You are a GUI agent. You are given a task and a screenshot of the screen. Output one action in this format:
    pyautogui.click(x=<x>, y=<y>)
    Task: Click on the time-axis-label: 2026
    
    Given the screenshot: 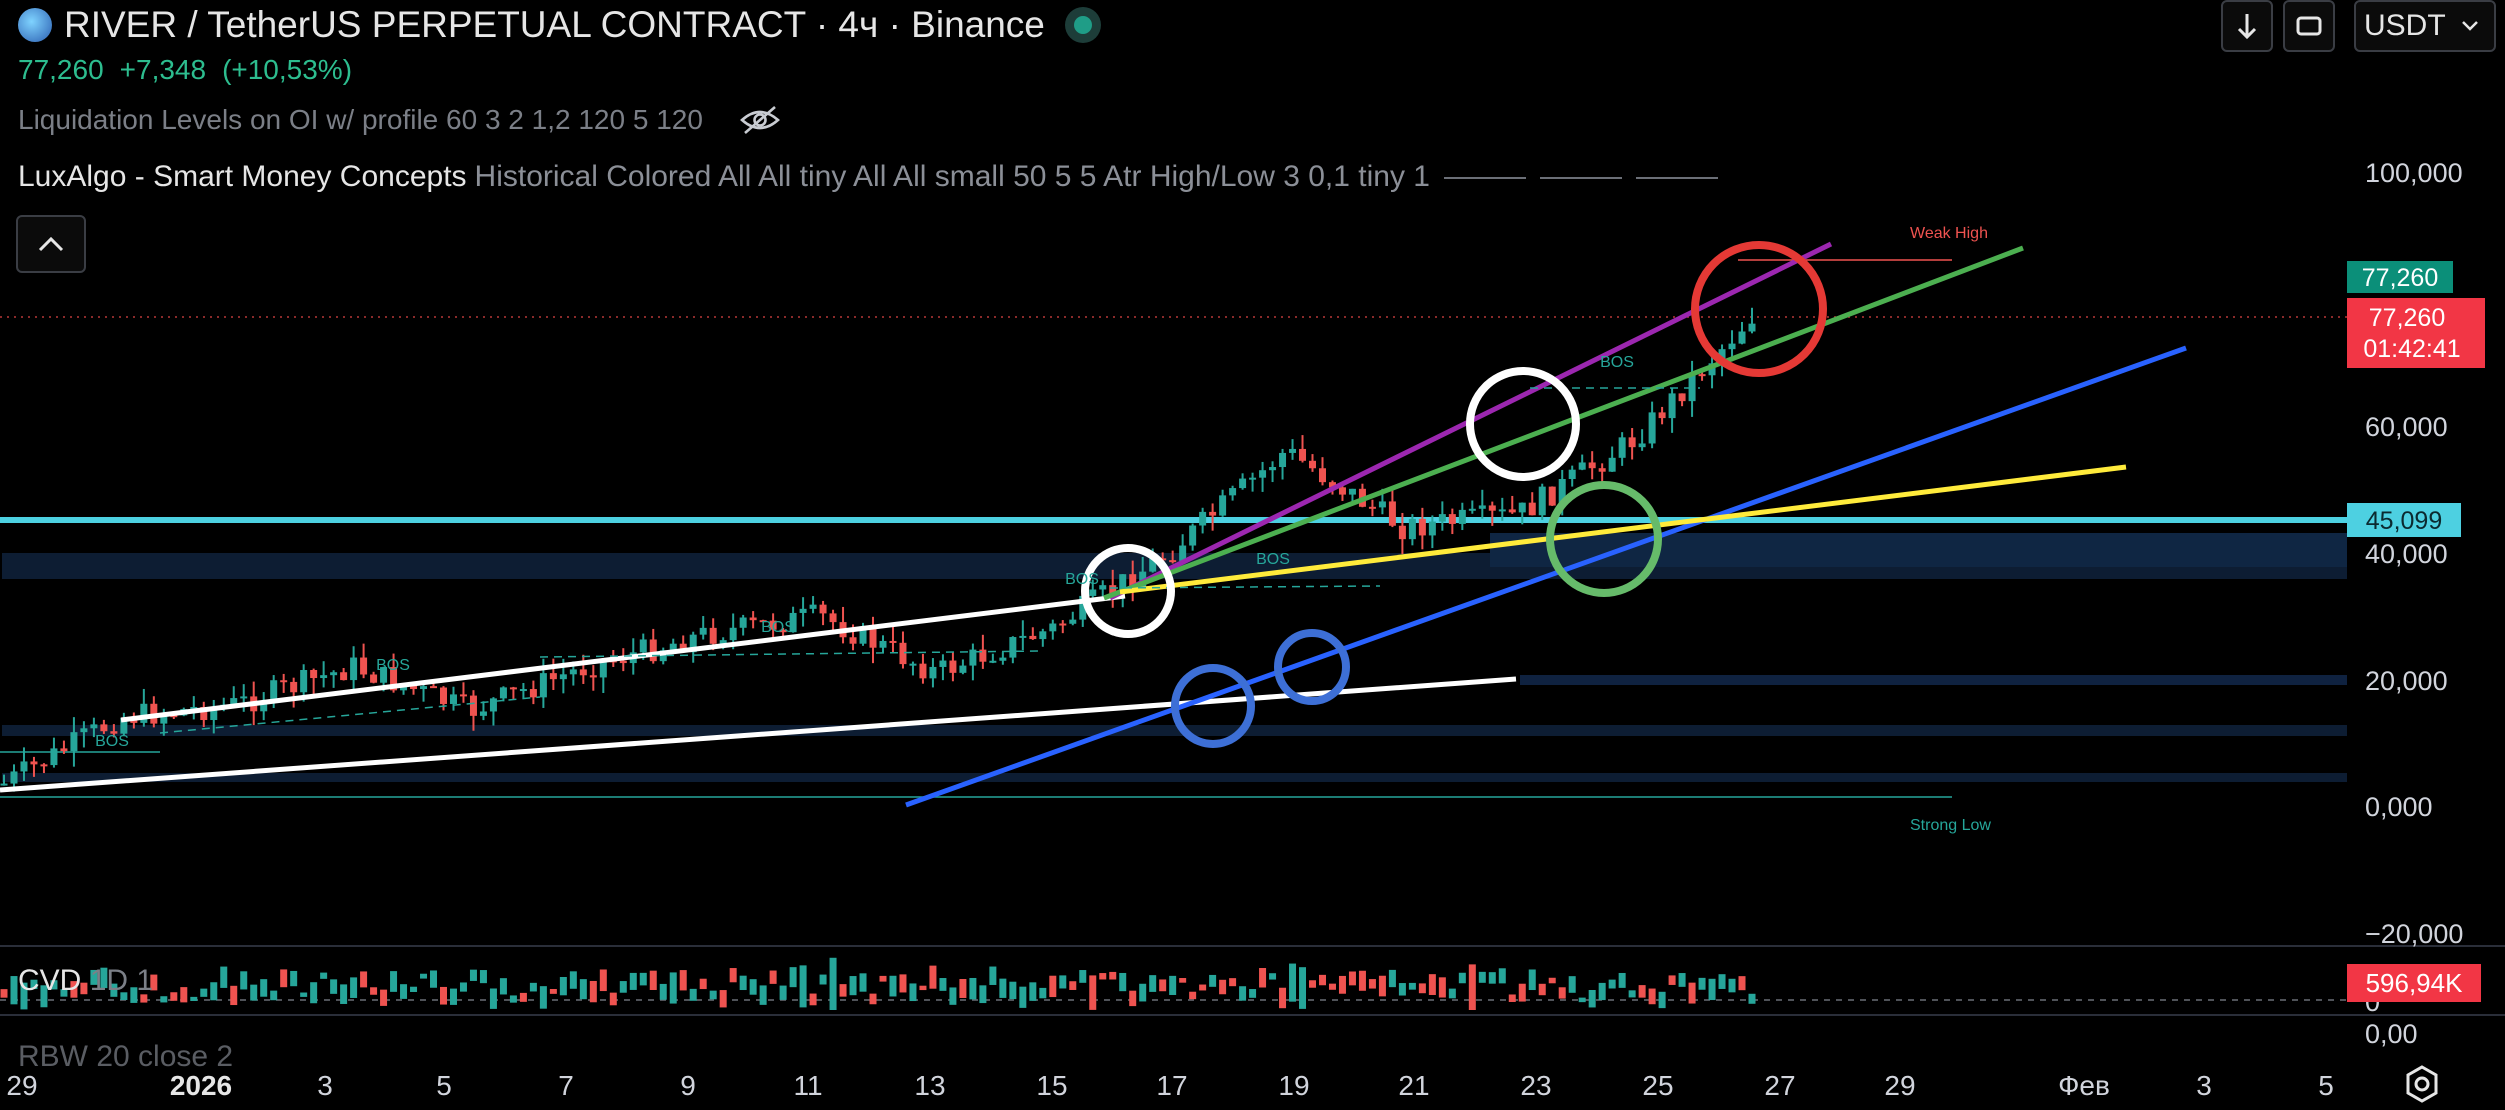 What is the action you would take?
    pyautogui.click(x=201, y=1085)
    